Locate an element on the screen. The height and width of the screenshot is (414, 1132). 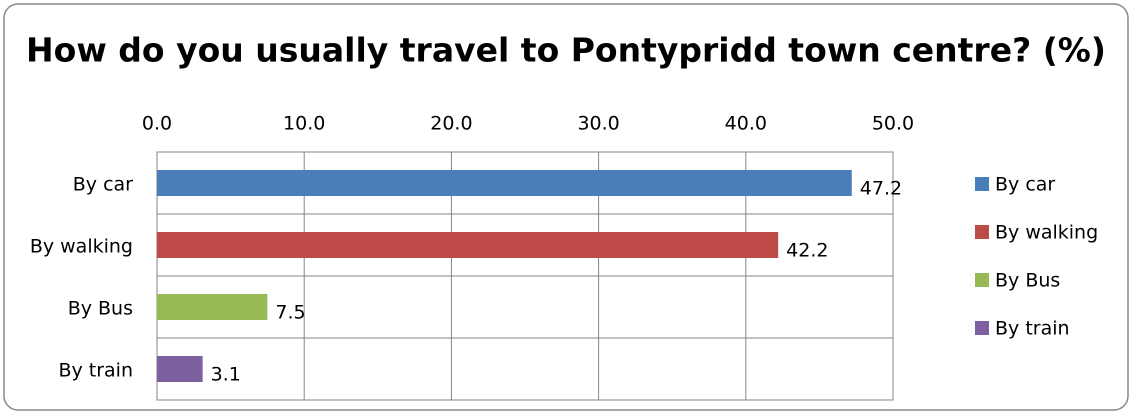
y-tick-label: By Bus is located at coordinates (100, 309).